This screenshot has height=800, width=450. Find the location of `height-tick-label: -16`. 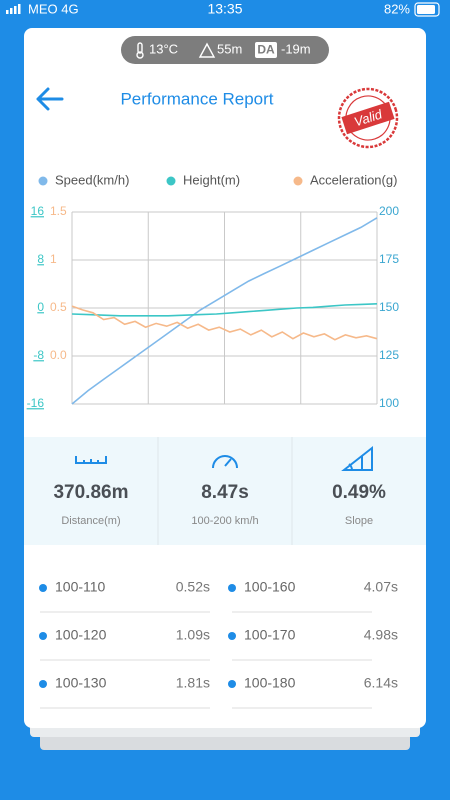

height-tick-label: -16 is located at coordinates (36, 403).